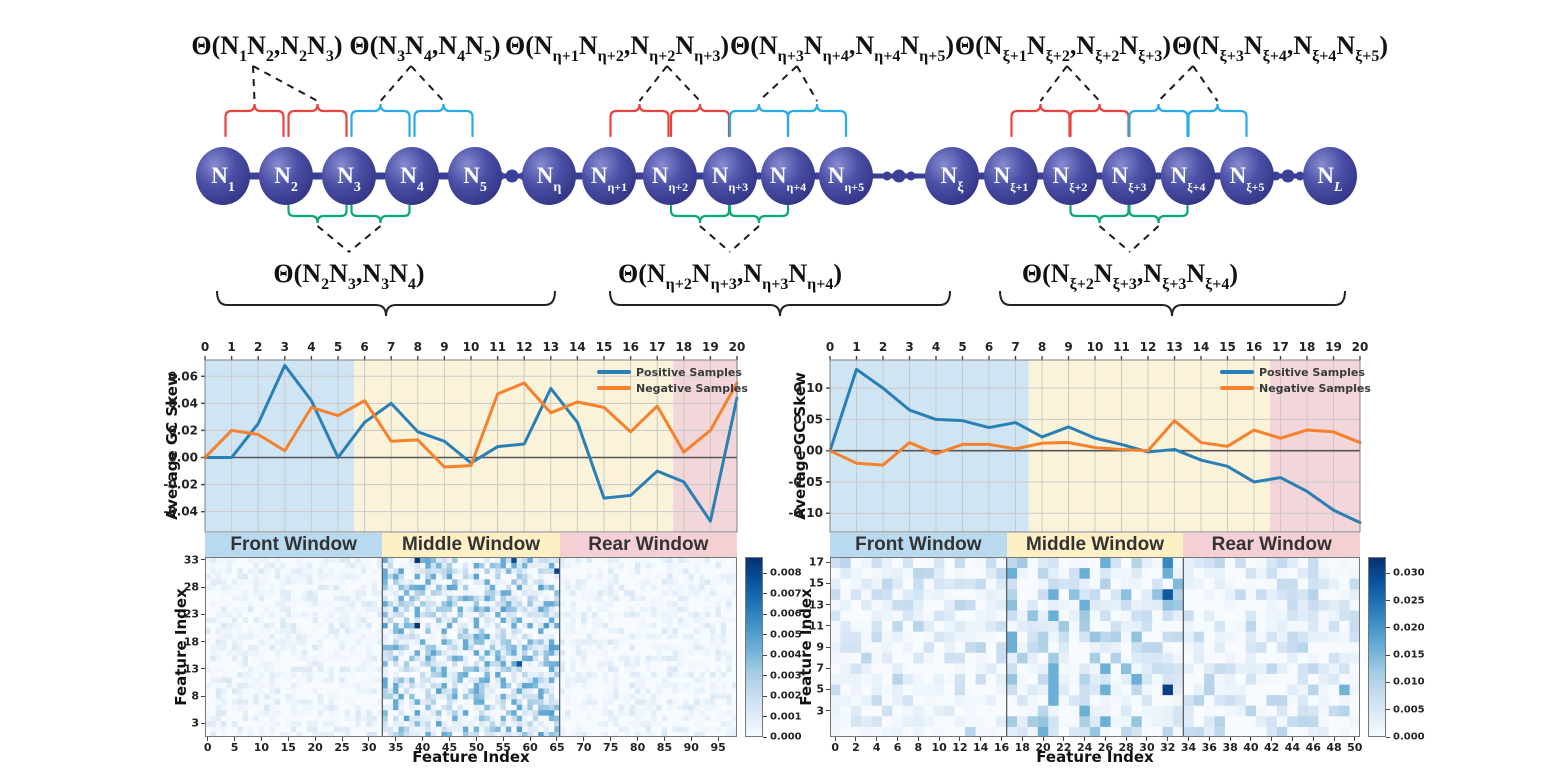 Image resolution: width=1557 pixels, height=778 pixels. Describe the element at coordinates (692, 388) in the screenshot. I see `legend-label: Negative Samples` at that location.